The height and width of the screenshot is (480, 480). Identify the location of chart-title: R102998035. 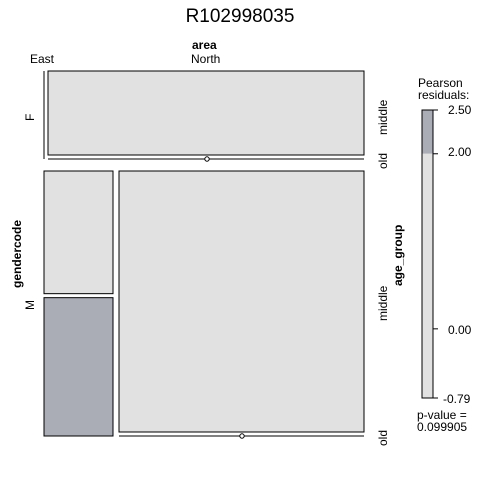
(240, 16).